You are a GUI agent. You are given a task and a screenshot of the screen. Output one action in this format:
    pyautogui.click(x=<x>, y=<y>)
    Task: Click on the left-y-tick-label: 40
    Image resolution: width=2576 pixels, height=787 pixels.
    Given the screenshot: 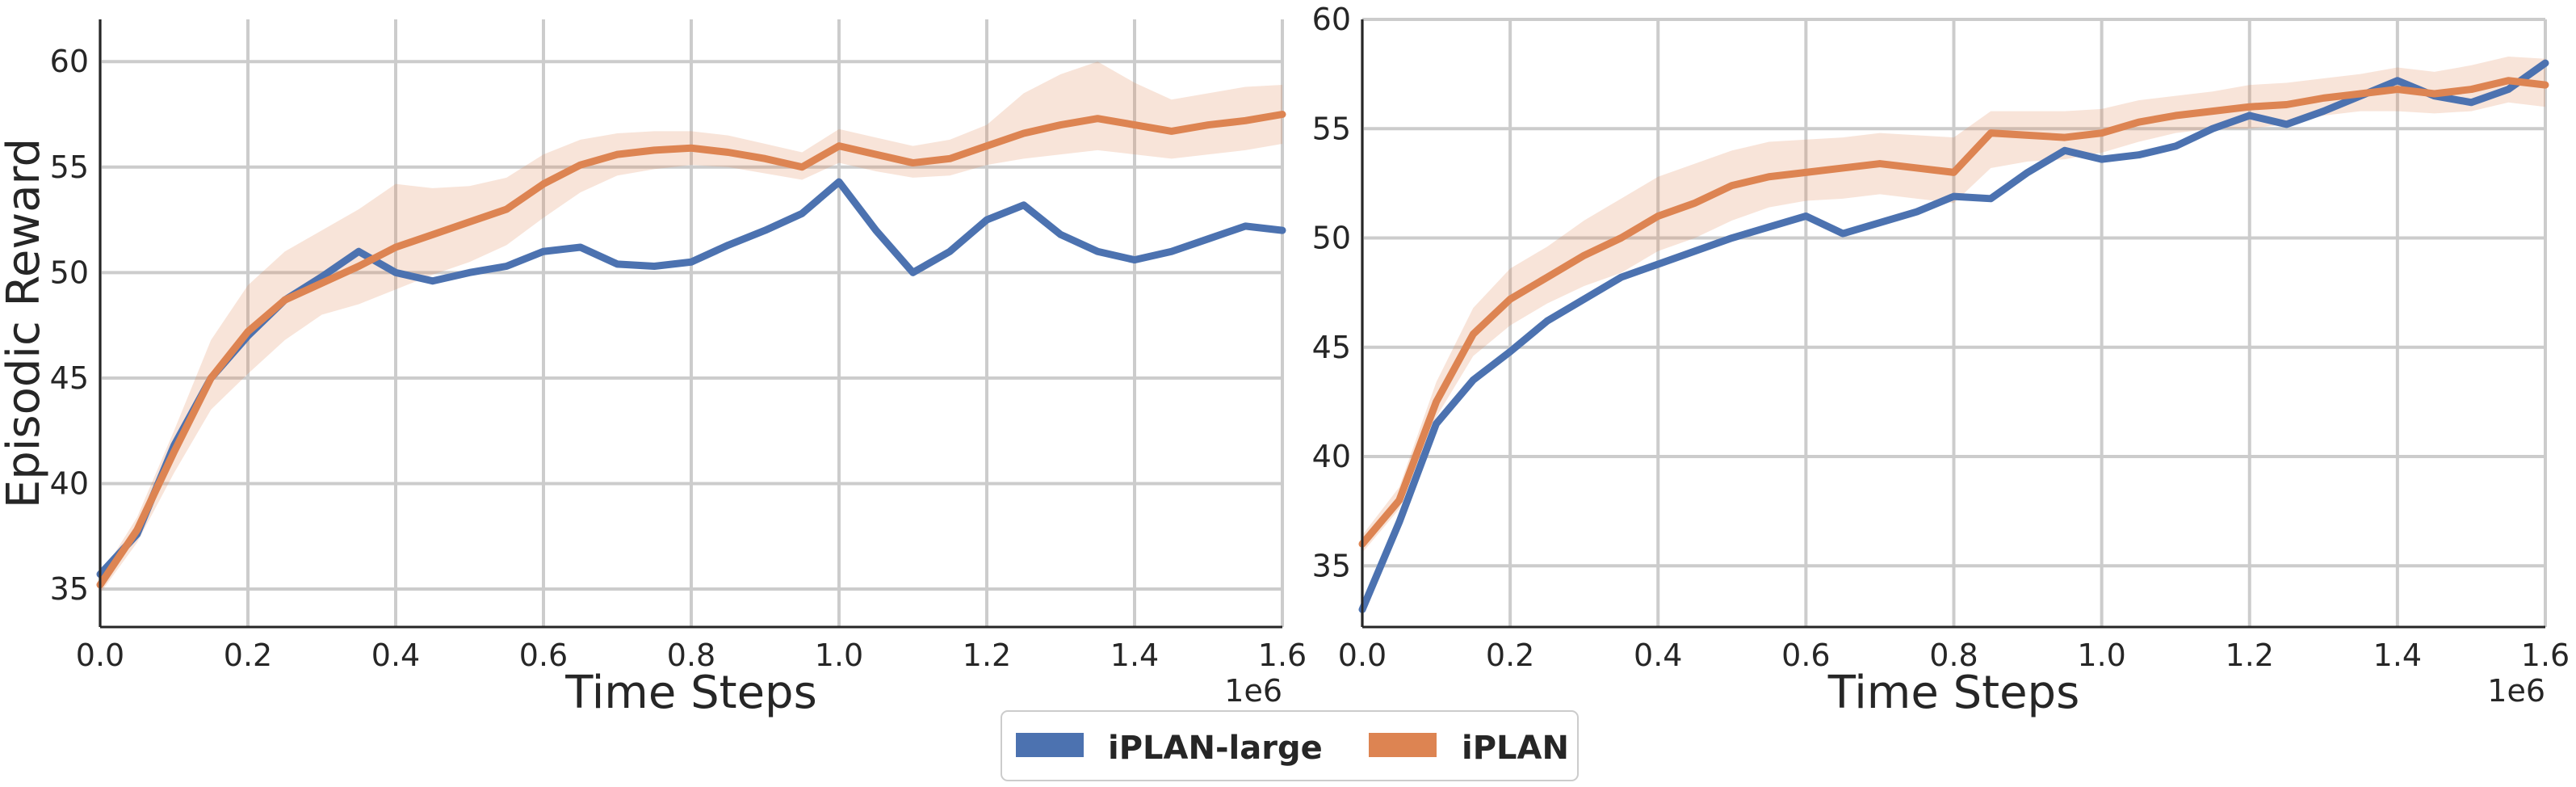 What is the action you would take?
    pyautogui.click(x=69, y=483)
    